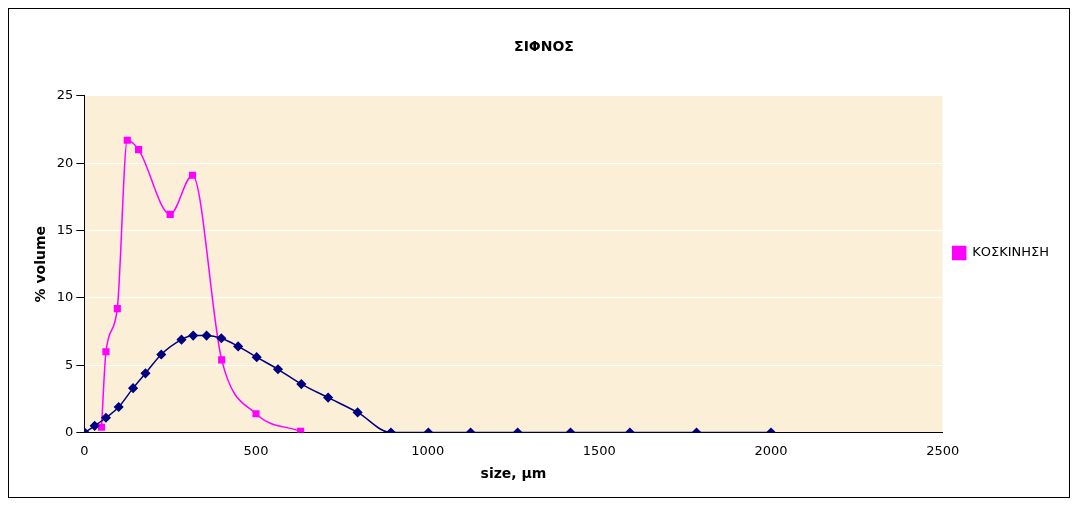 This screenshot has height=506, width=1080. What do you see at coordinates (84, 450) in the screenshot?
I see `x-tick-label: 0` at bounding box center [84, 450].